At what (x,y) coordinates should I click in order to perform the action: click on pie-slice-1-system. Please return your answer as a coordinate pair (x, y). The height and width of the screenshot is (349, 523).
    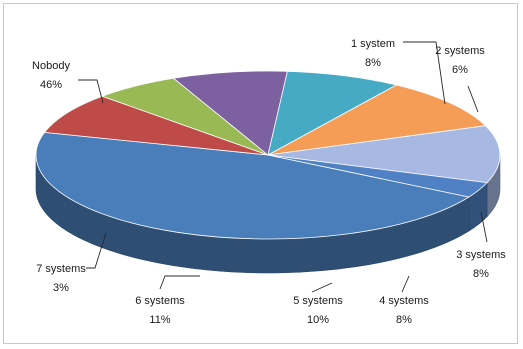
    Looking at the image, I should click on (156, 125).